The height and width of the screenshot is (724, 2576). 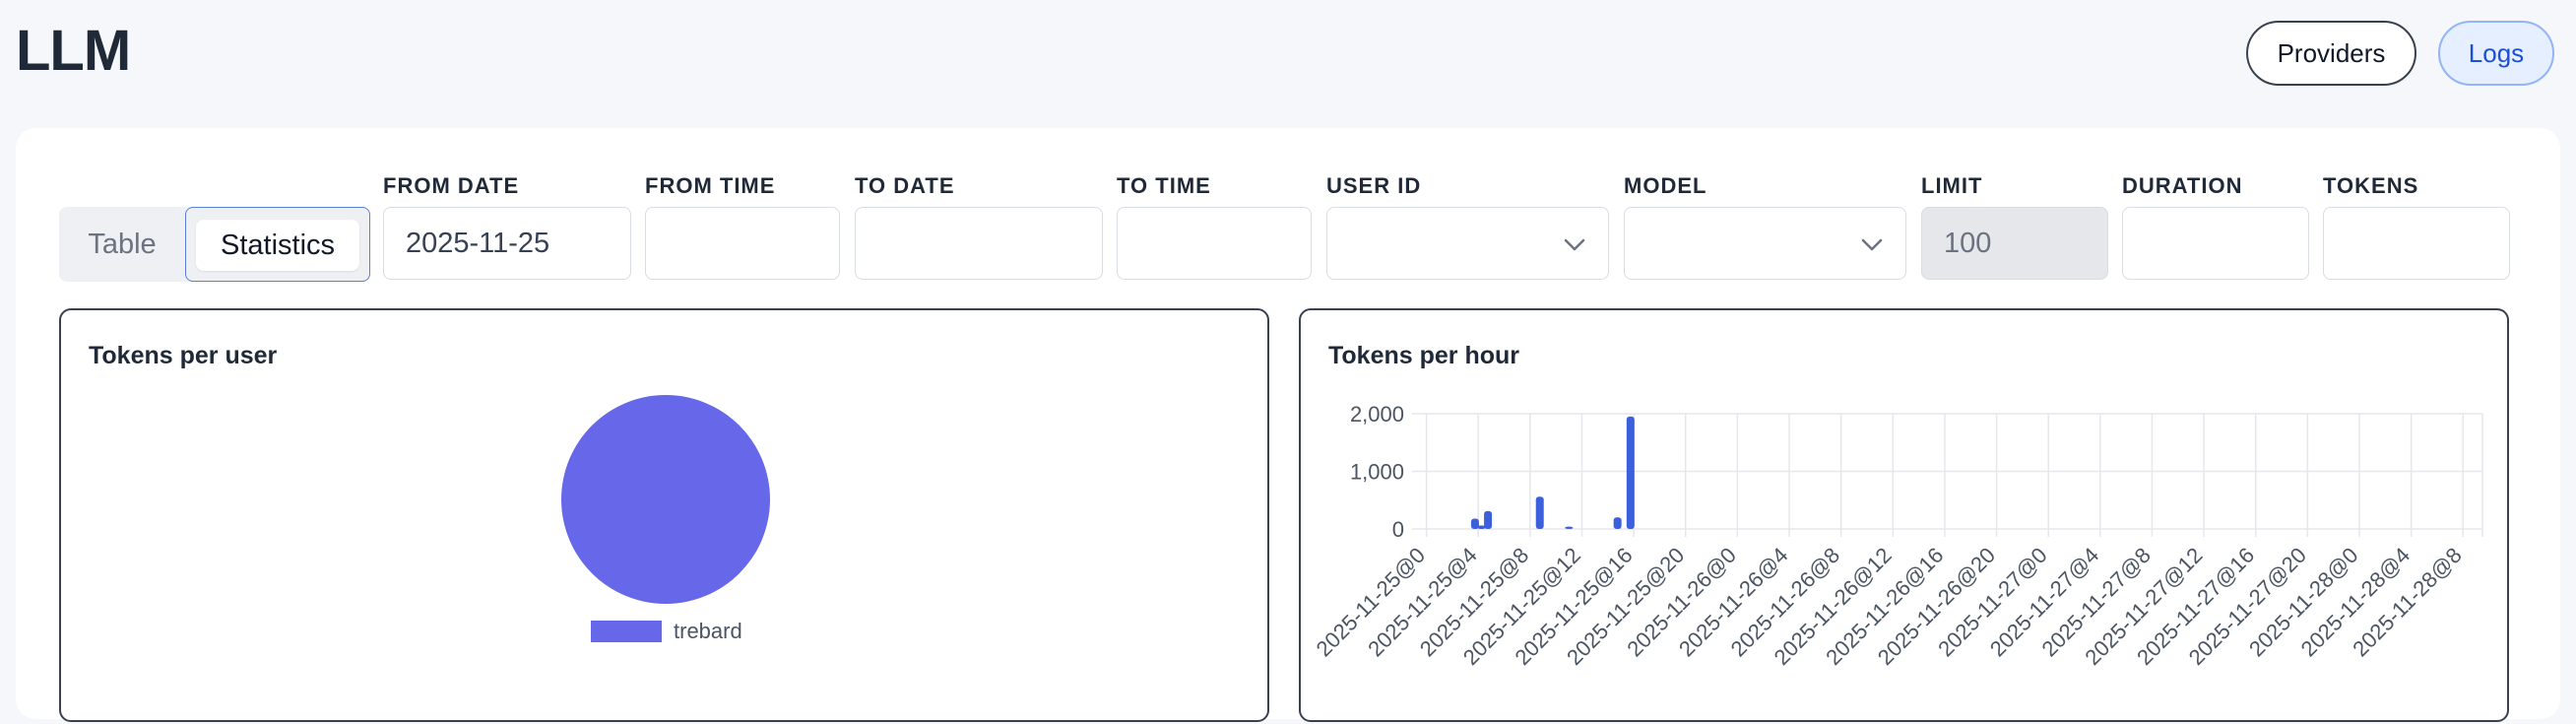 I want to click on pie-slice, so click(x=665, y=499).